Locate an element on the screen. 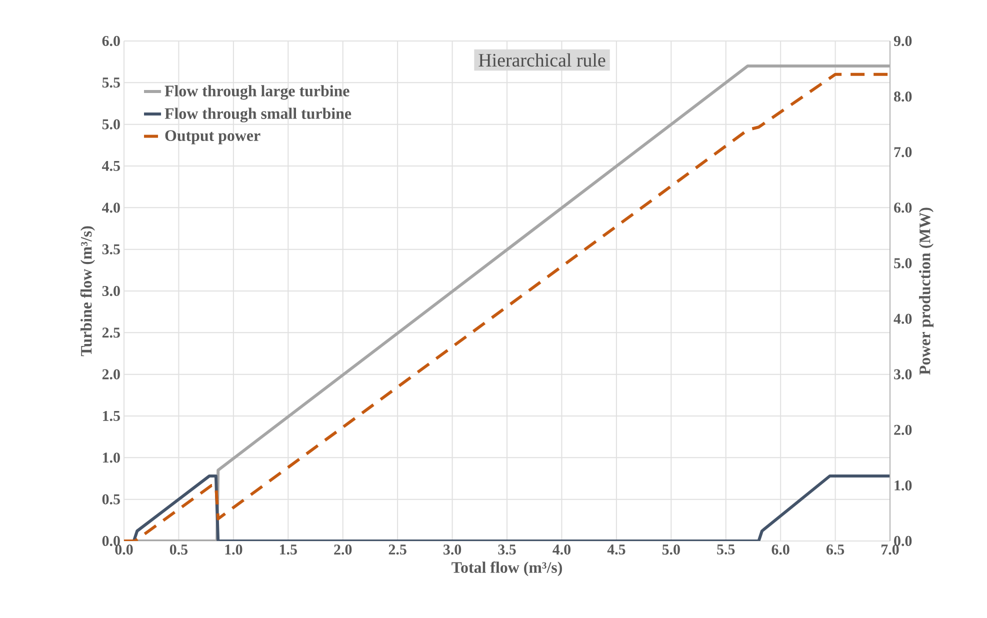  y2-tick-label: 3.0 is located at coordinates (903, 374).